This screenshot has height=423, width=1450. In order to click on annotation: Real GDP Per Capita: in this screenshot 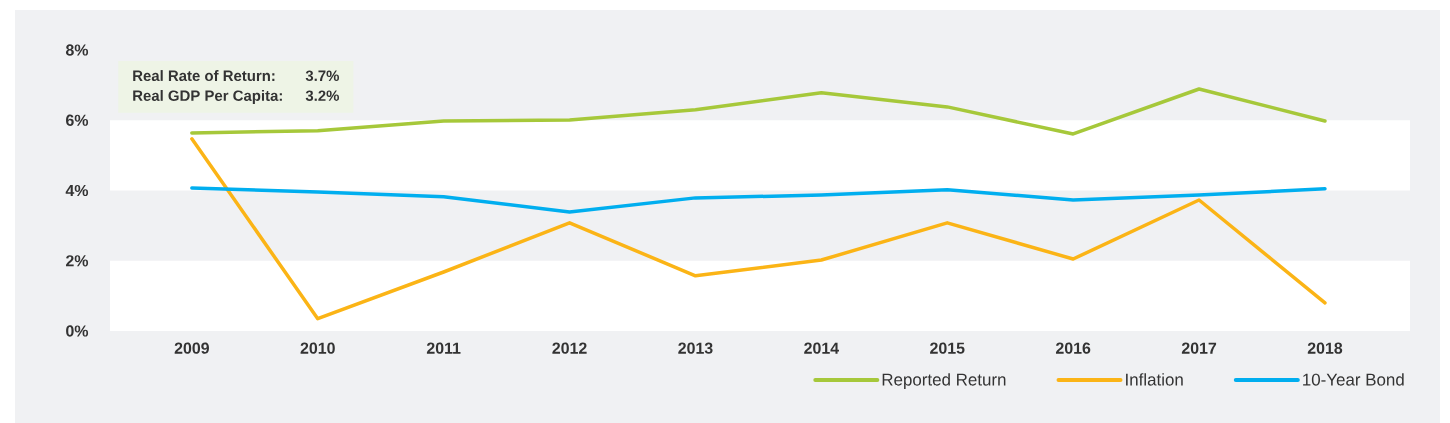, I will do `click(207, 96)`.